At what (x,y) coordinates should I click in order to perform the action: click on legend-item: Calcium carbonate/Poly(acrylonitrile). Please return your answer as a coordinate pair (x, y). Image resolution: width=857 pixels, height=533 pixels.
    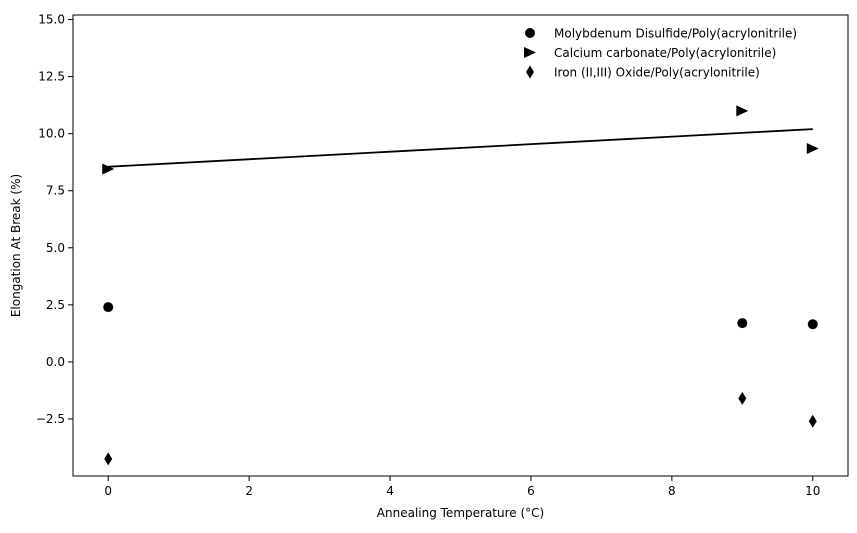
    Looking at the image, I should click on (650, 53).